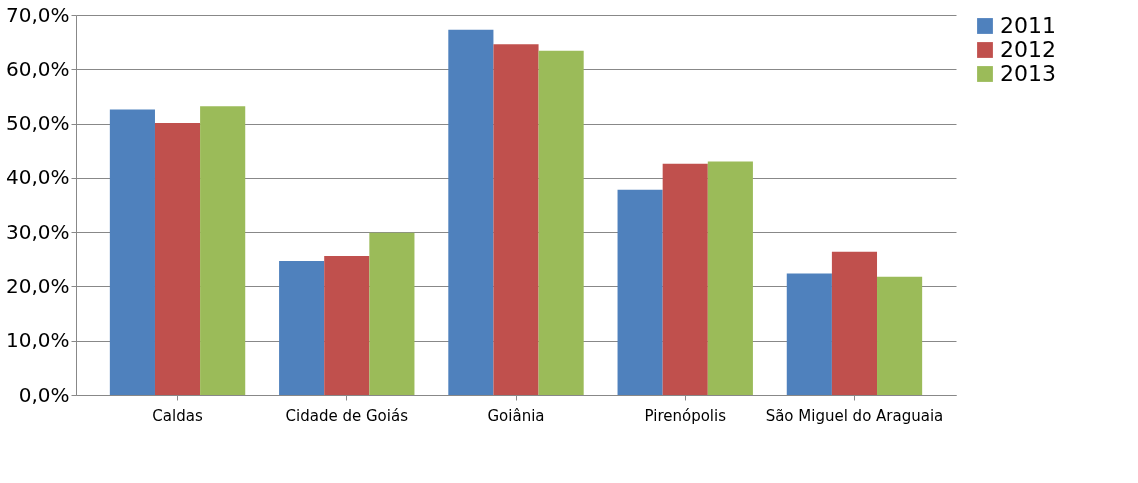  Describe the element at coordinates (37, 14) in the screenshot. I see `y-tick-label: 70,0%` at that location.